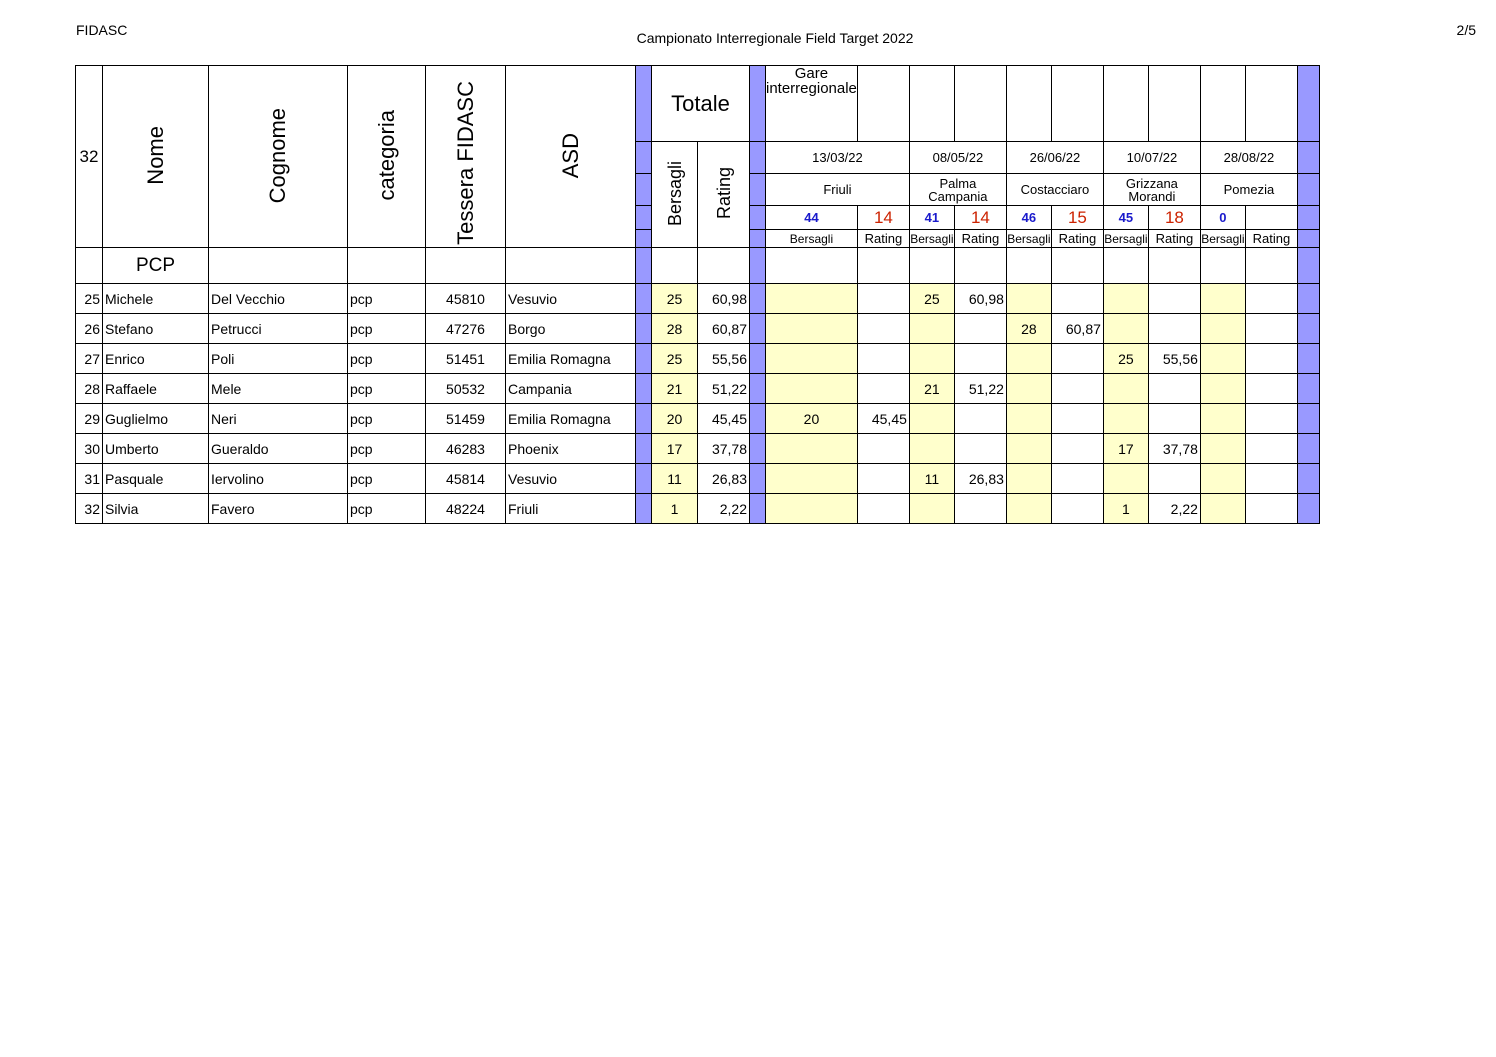 The width and height of the screenshot is (1496, 1057). Describe the element at coordinates (1151, 189) in the screenshot. I see `event-place: Grizzana Morandi` at that location.